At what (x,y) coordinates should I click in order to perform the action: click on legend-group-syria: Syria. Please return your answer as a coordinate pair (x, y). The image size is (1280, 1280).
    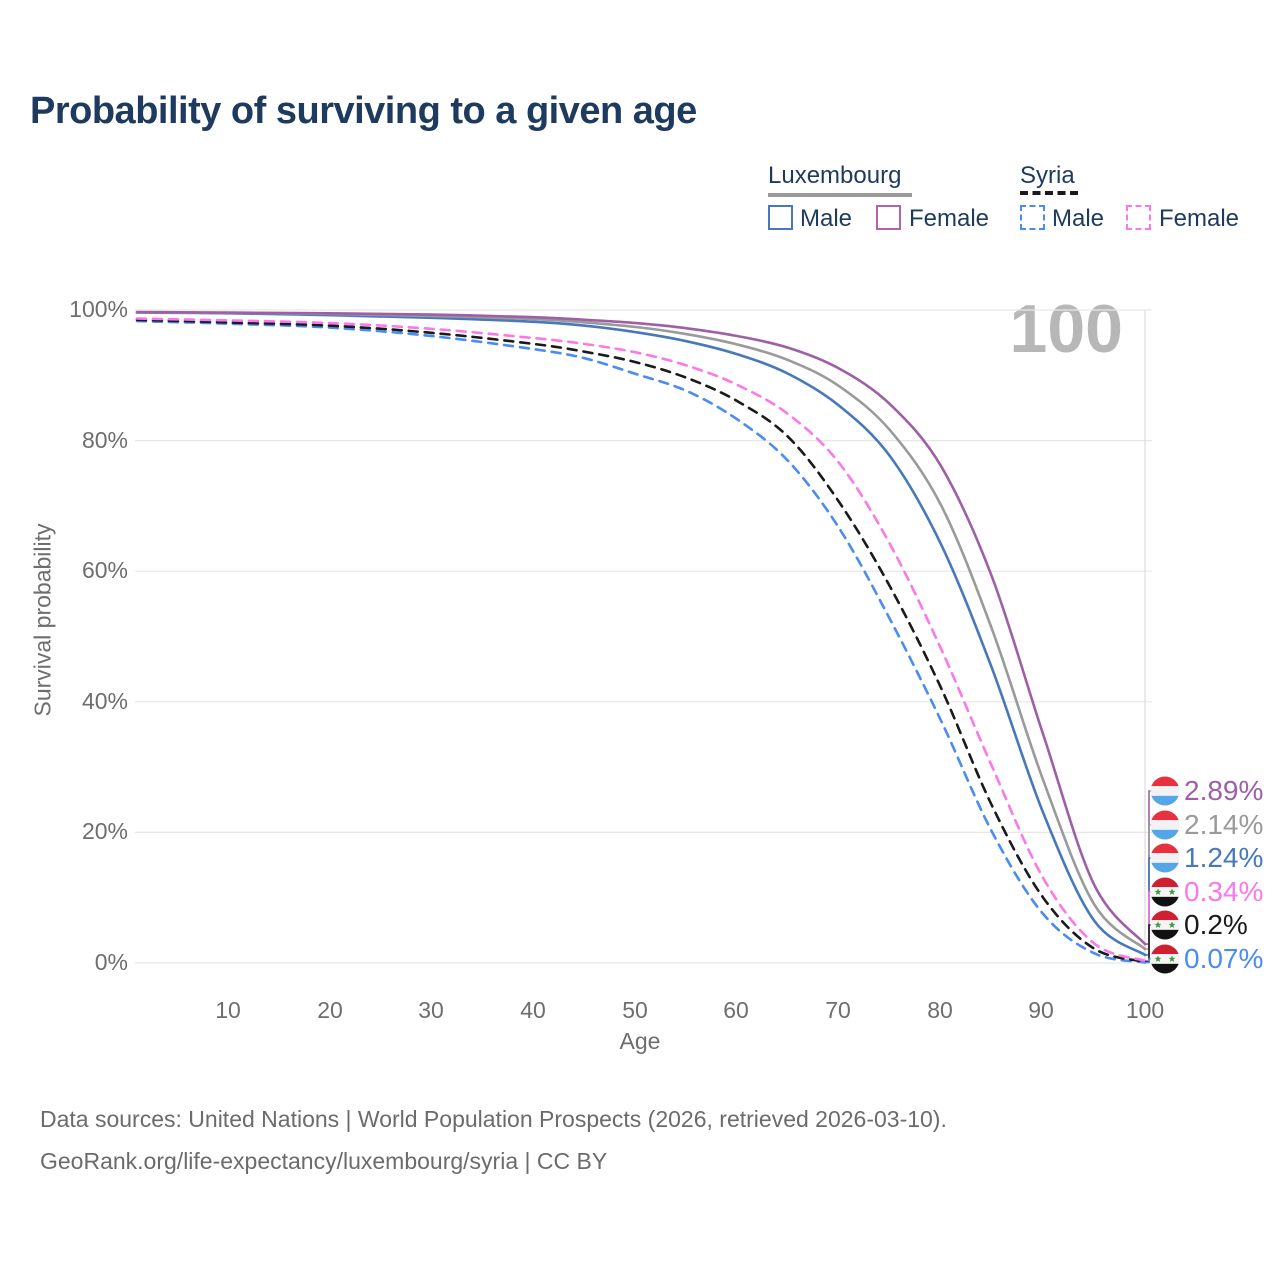
    Looking at the image, I should click on (1047, 175).